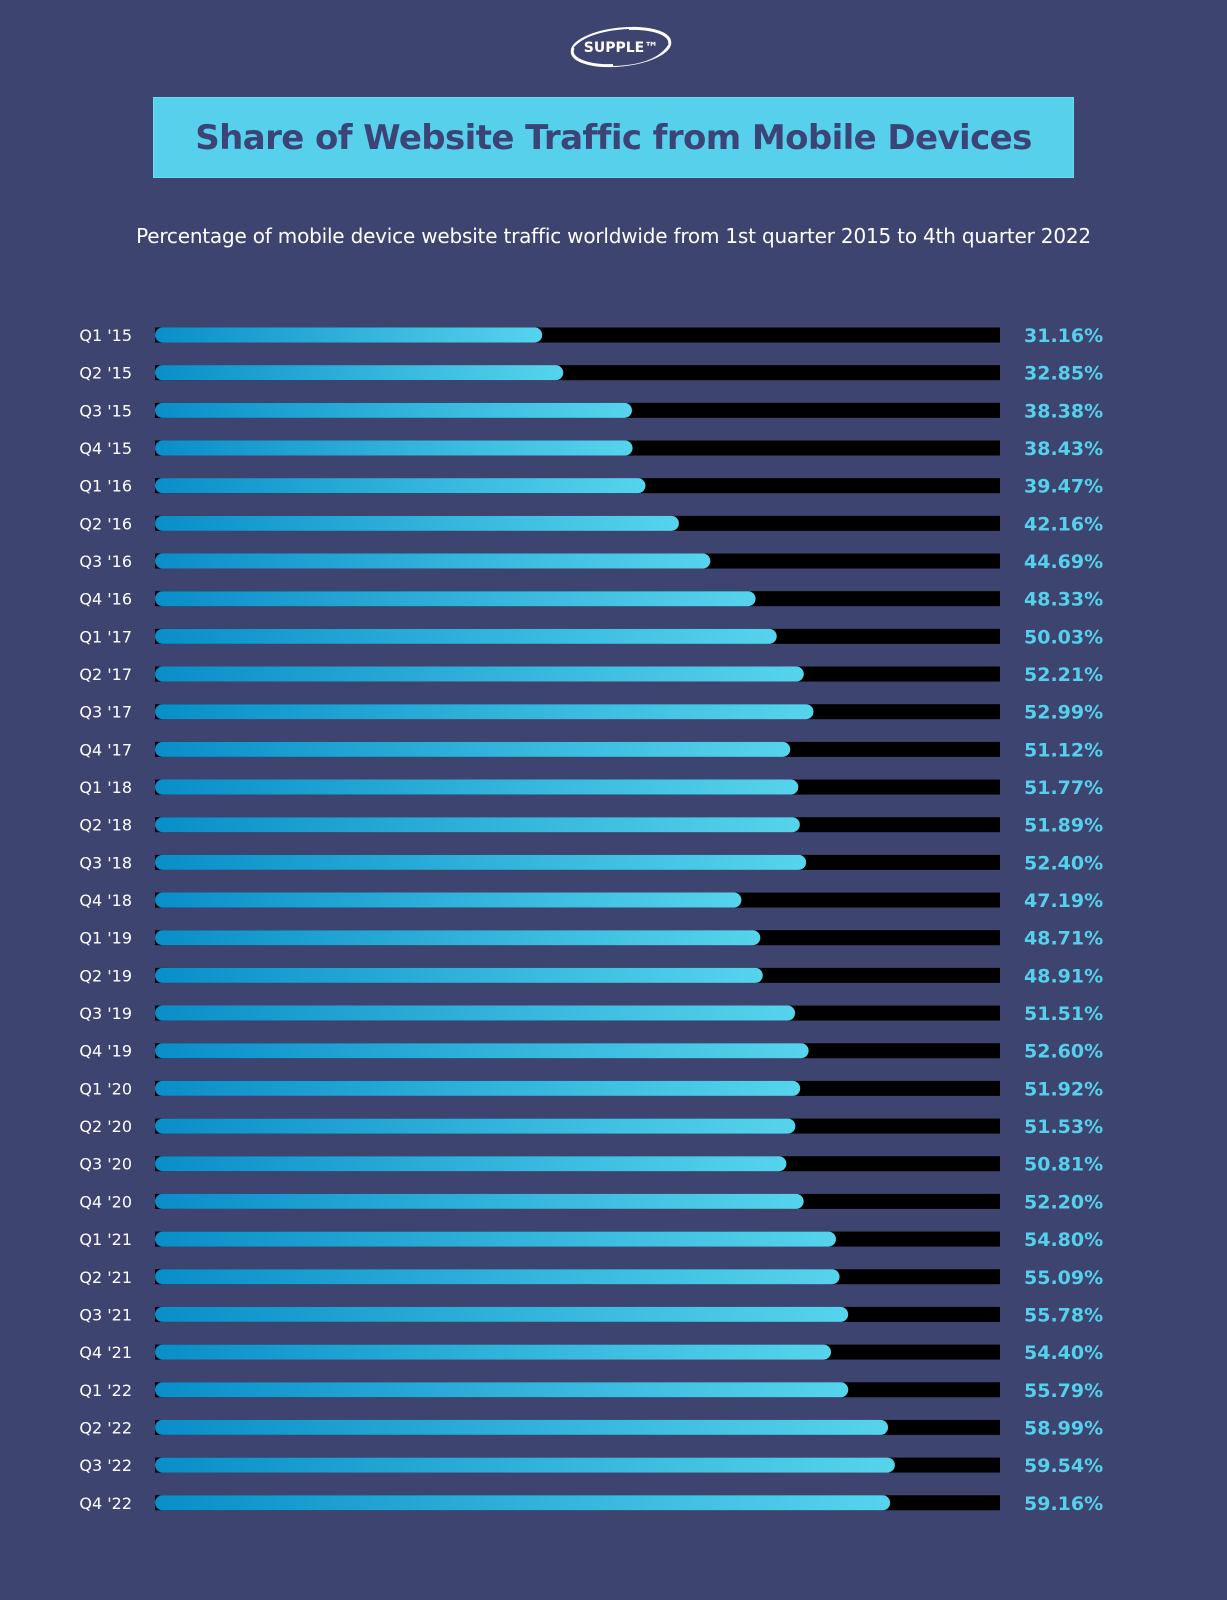  I want to click on category-label: Q4 '15, so click(105, 448).